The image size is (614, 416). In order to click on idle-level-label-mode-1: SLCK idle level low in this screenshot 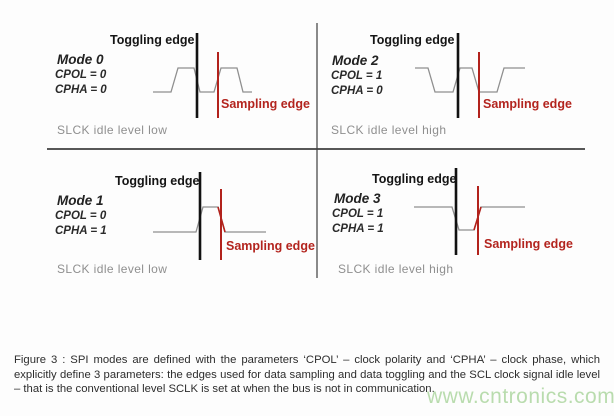, I will do `click(112, 269)`.